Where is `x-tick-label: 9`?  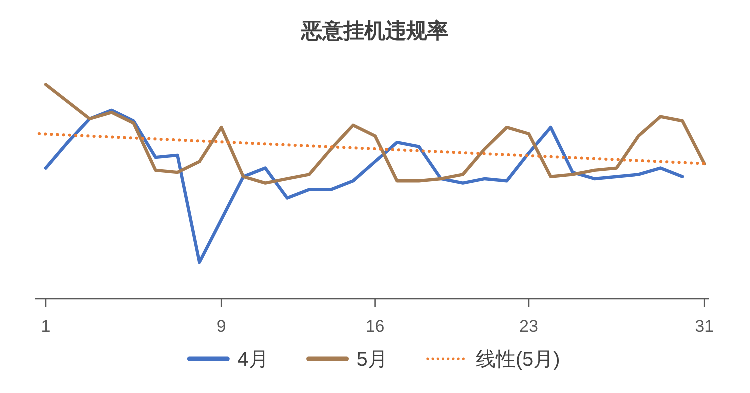
x-tick-label: 9 is located at coordinates (221, 326).